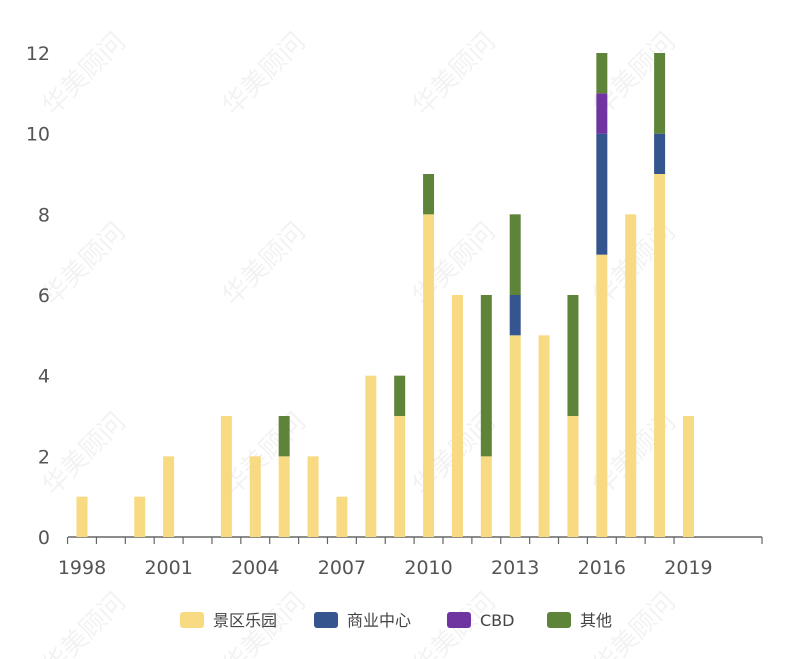  I want to click on x-tick-label: 2016, so click(602, 568).